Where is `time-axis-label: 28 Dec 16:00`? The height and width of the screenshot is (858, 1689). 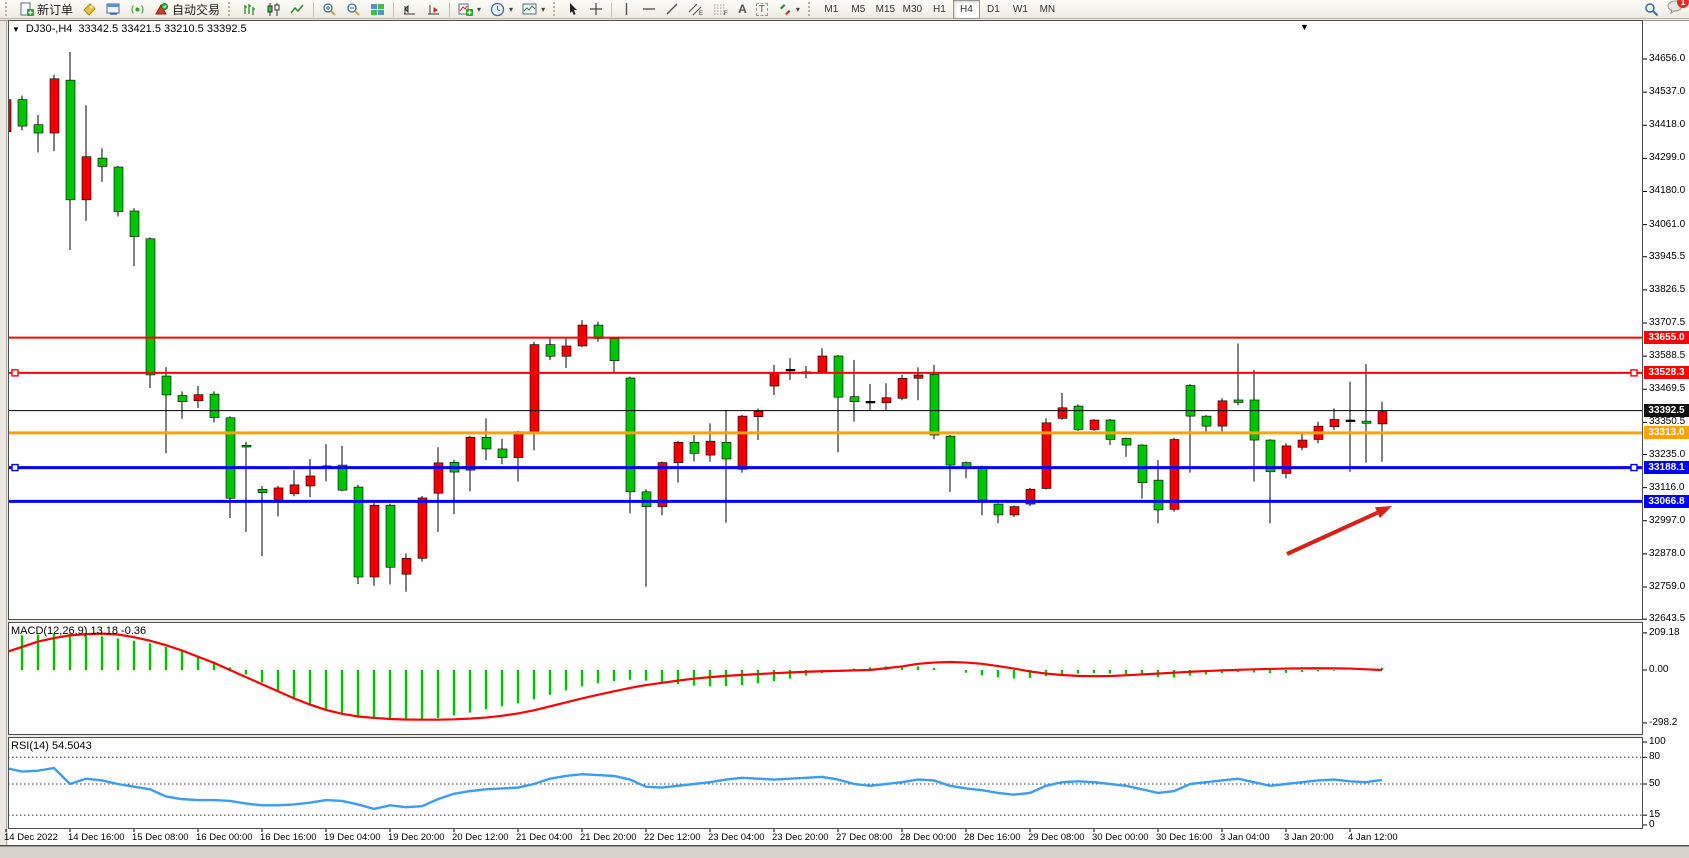
time-axis-label: 28 Dec 16:00 is located at coordinates (992, 837).